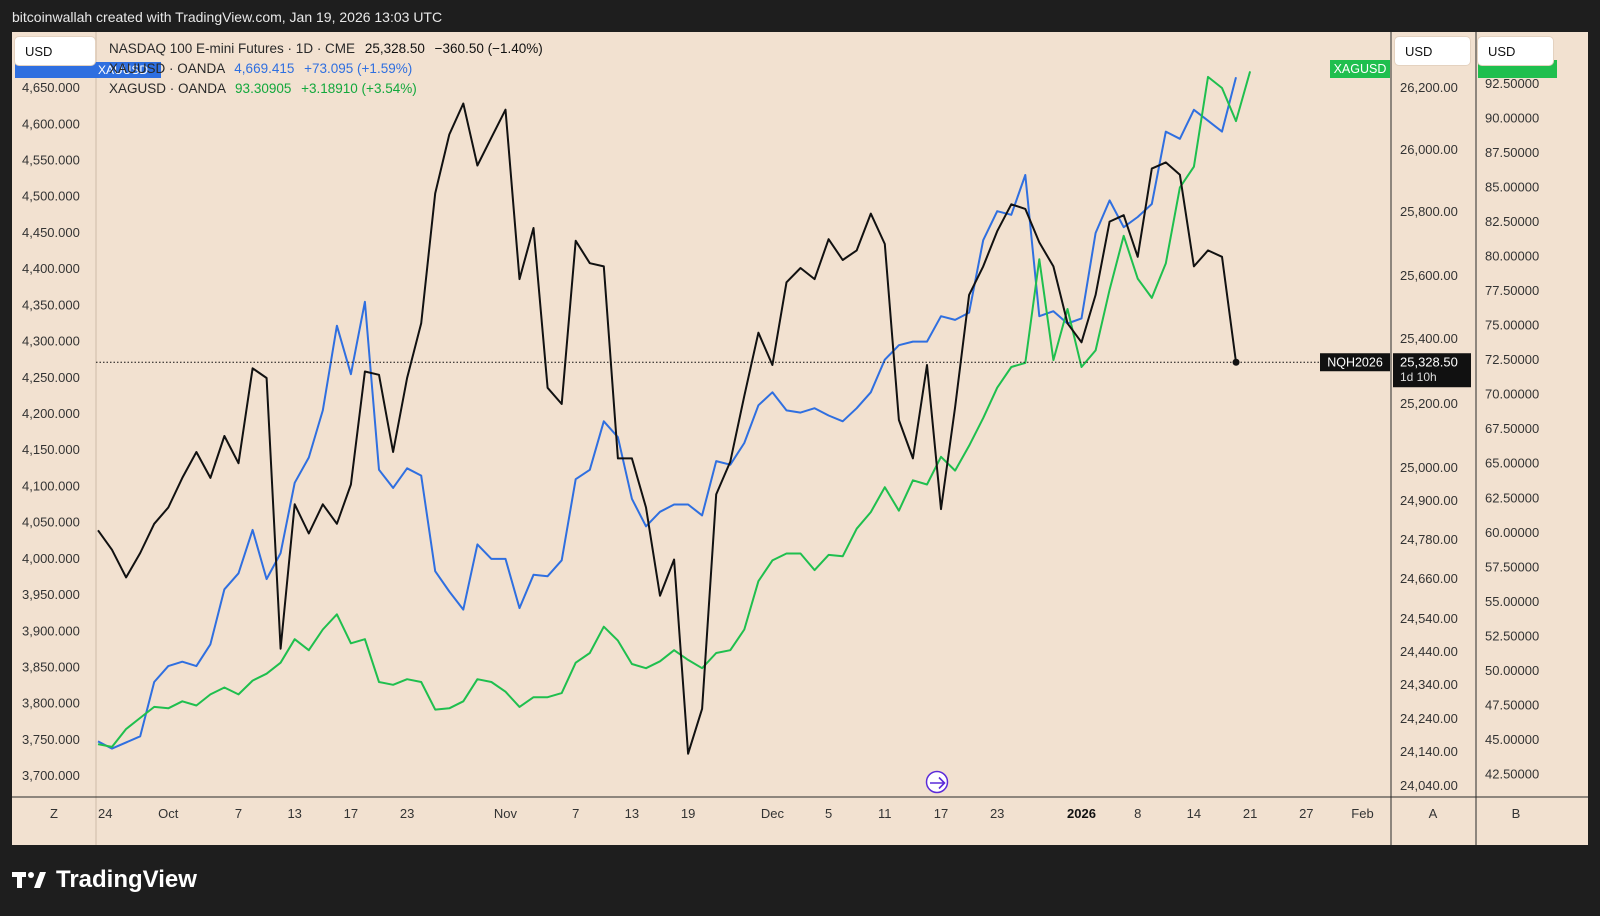 This screenshot has width=1600, height=916. Describe the element at coordinates (1512, 497) in the screenshot. I see `xag-axis-tick-label: 62.50000` at that location.